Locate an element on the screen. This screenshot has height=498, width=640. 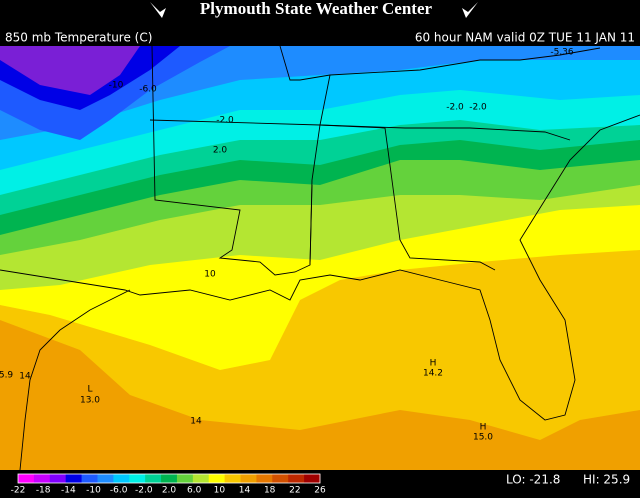
legend-label: -22 is located at coordinates (18, 491).